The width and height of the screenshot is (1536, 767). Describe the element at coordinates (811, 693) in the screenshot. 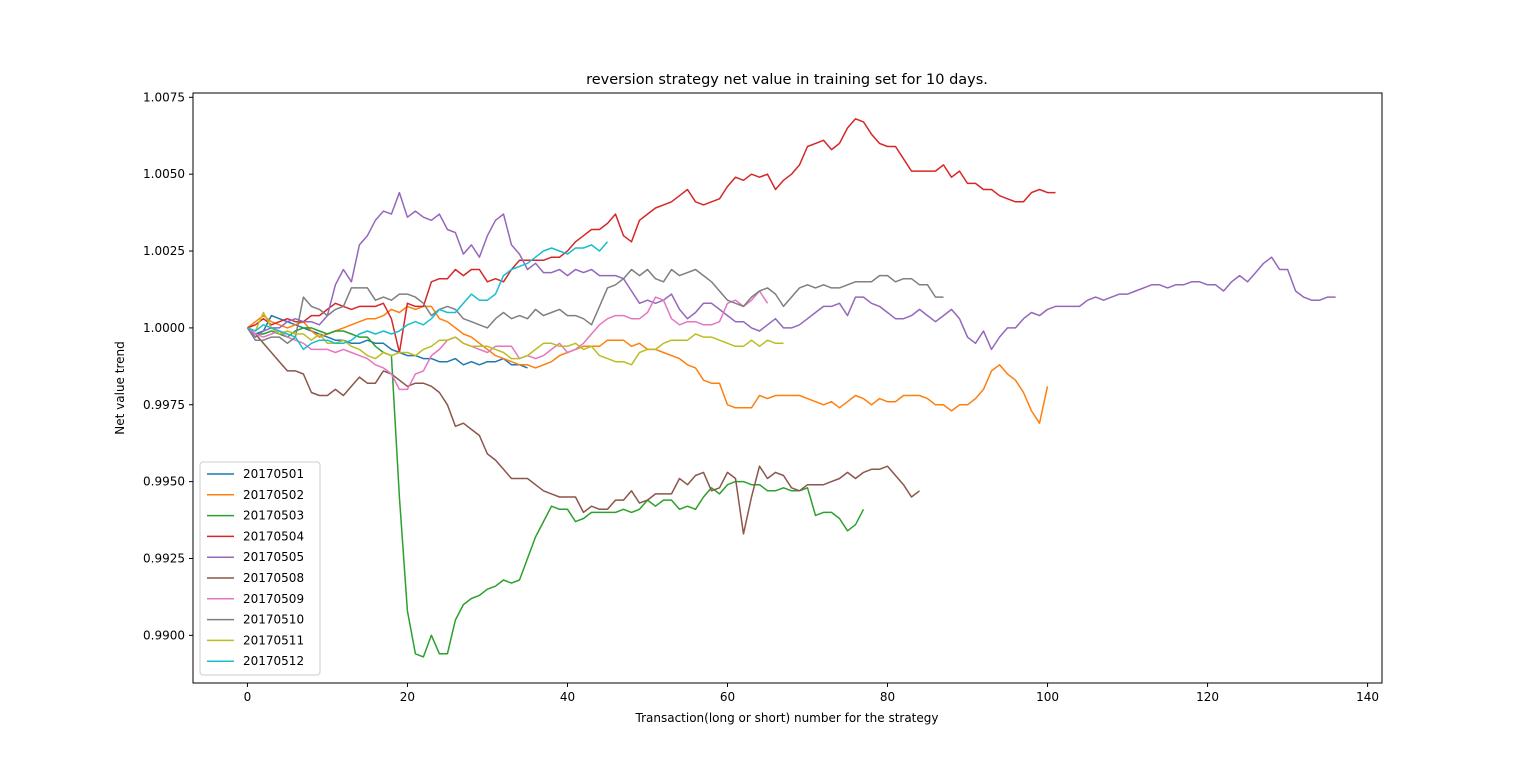

I see `x-axis: 0 20 40 60 80 100 120 140` at that location.